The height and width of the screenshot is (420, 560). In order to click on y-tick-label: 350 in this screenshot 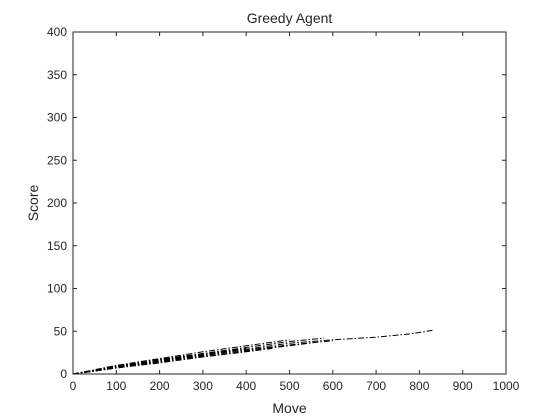, I will do `click(57, 75)`.